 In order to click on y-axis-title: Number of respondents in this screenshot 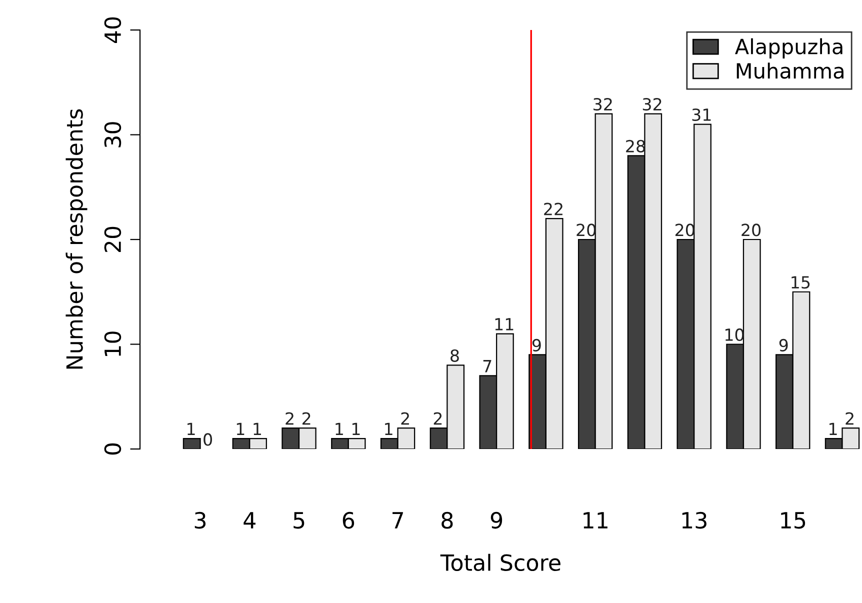, I will do `click(77, 239)`.